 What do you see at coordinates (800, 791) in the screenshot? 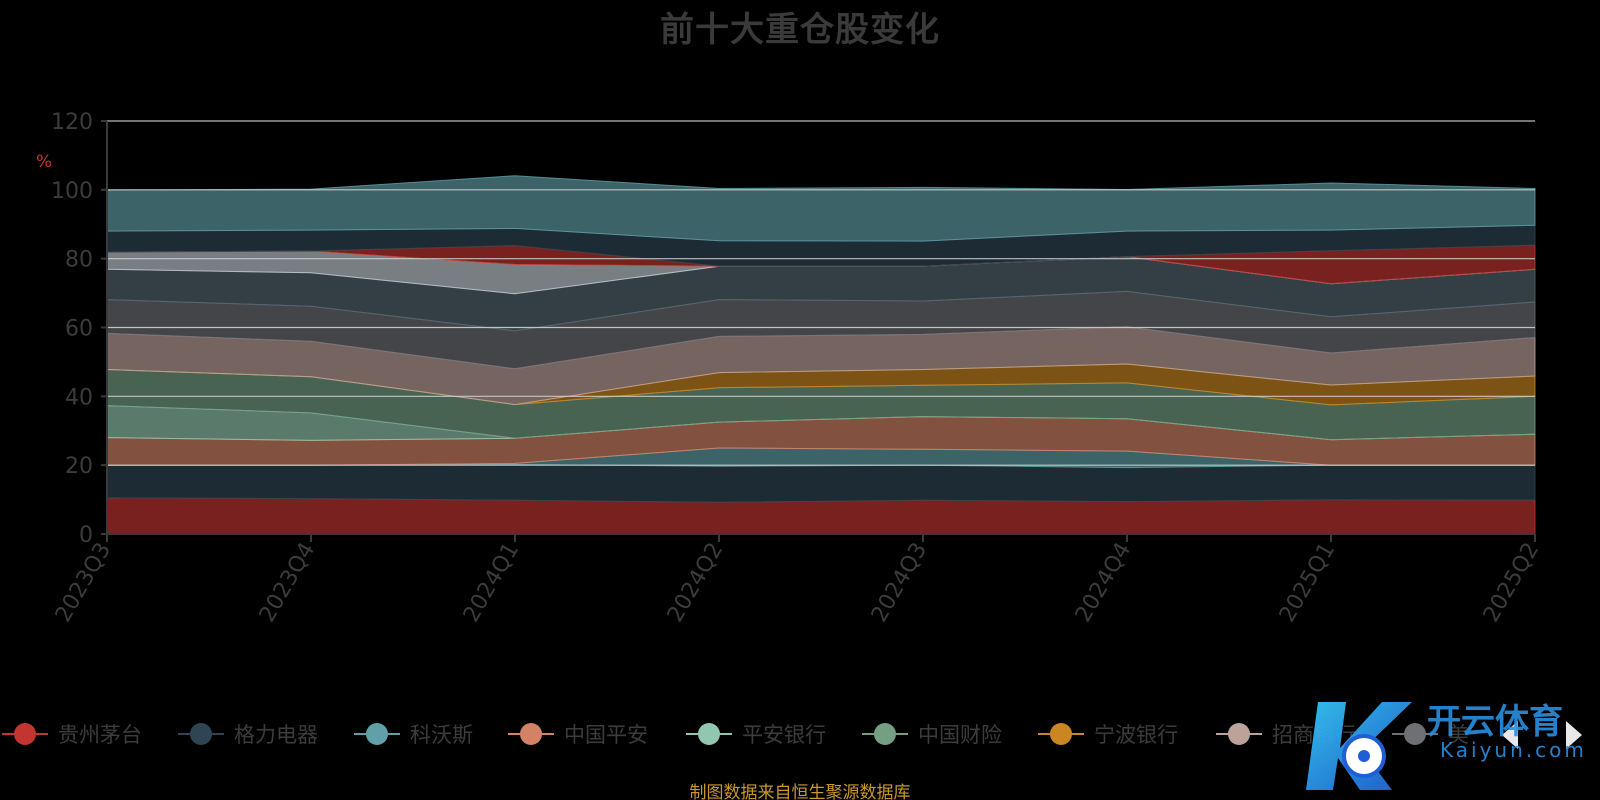
I see `source-note: 制图数据来自恒生聚源数据库` at bounding box center [800, 791].